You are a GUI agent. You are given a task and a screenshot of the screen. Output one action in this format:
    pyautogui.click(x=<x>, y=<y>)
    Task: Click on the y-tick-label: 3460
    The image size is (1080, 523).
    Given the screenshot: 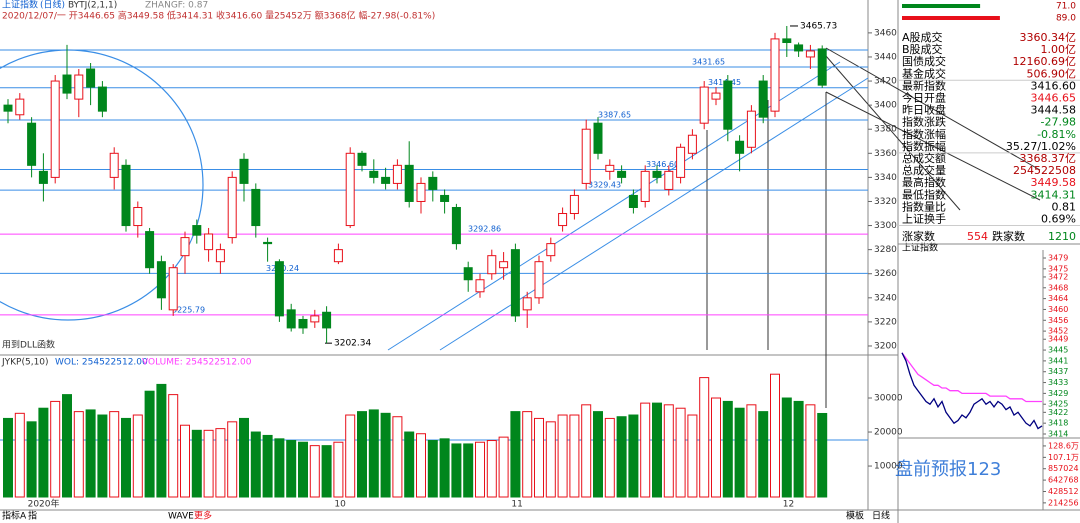 What is the action you would take?
    pyautogui.click(x=885, y=33)
    